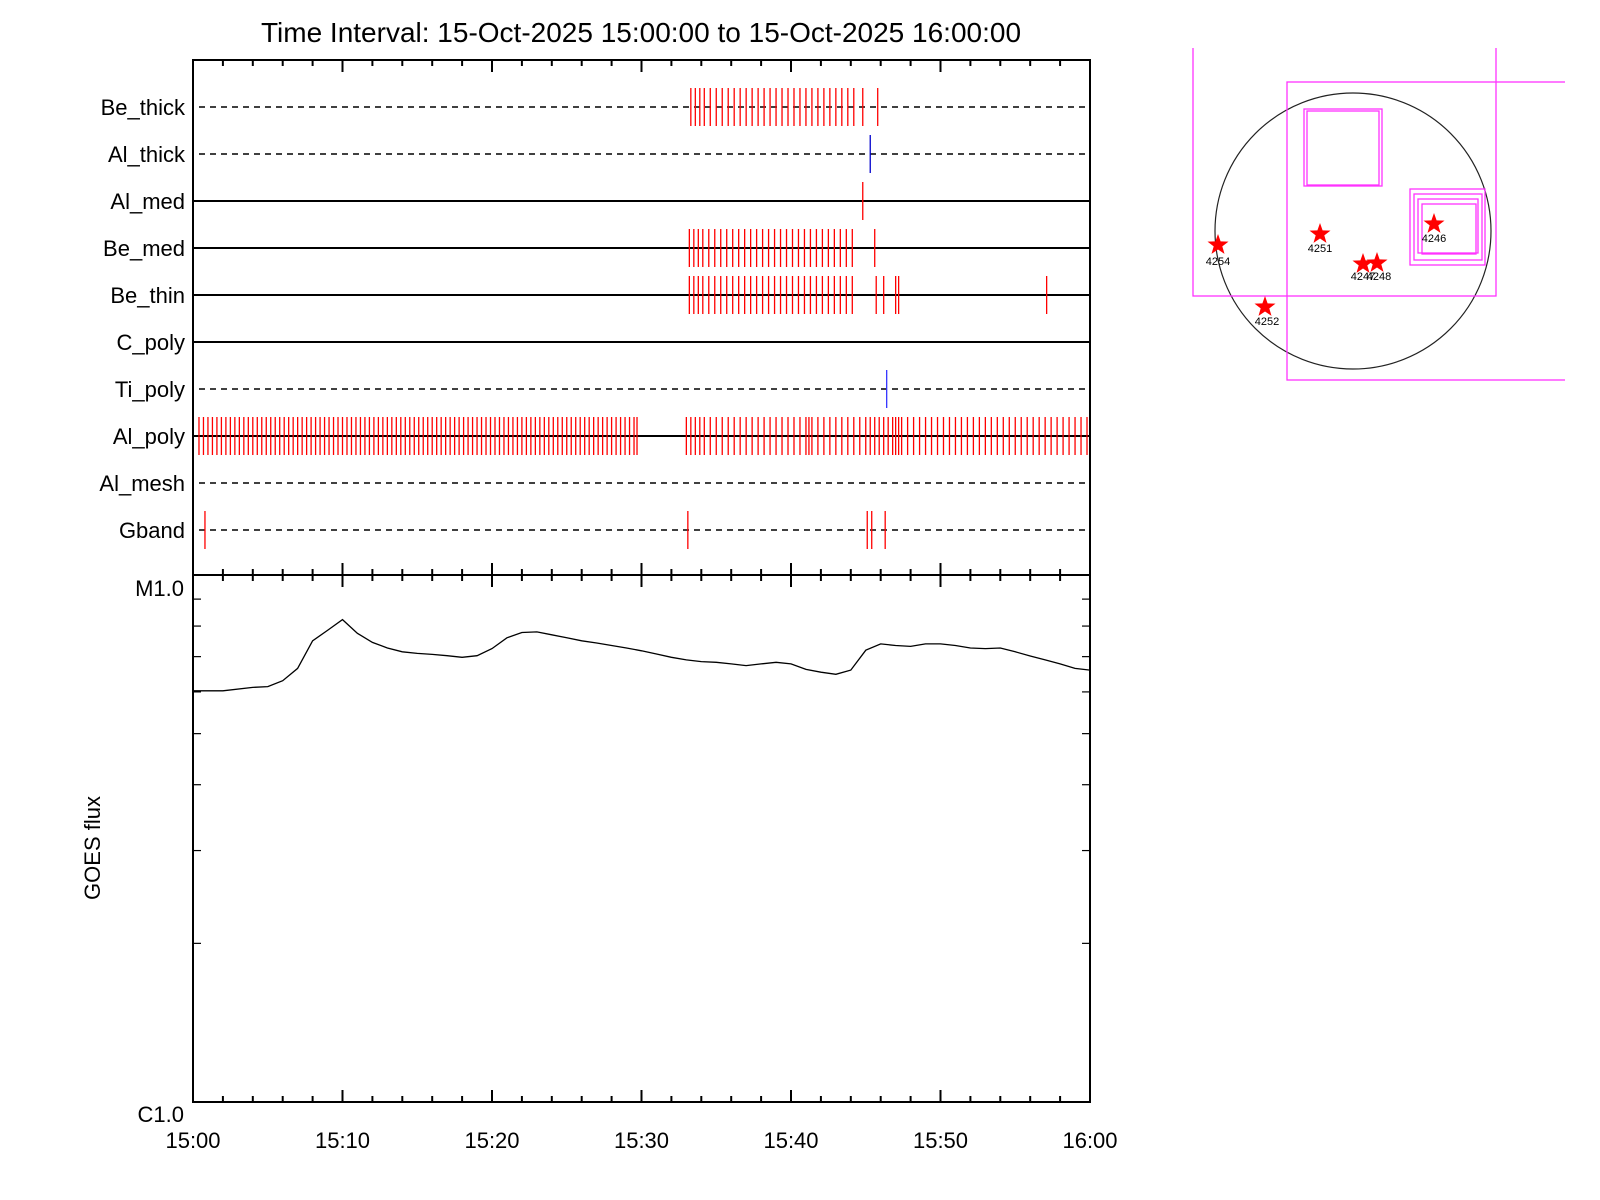  Describe the element at coordinates (1363, 277) in the screenshot. I see `active-region-label: 4247` at that location.